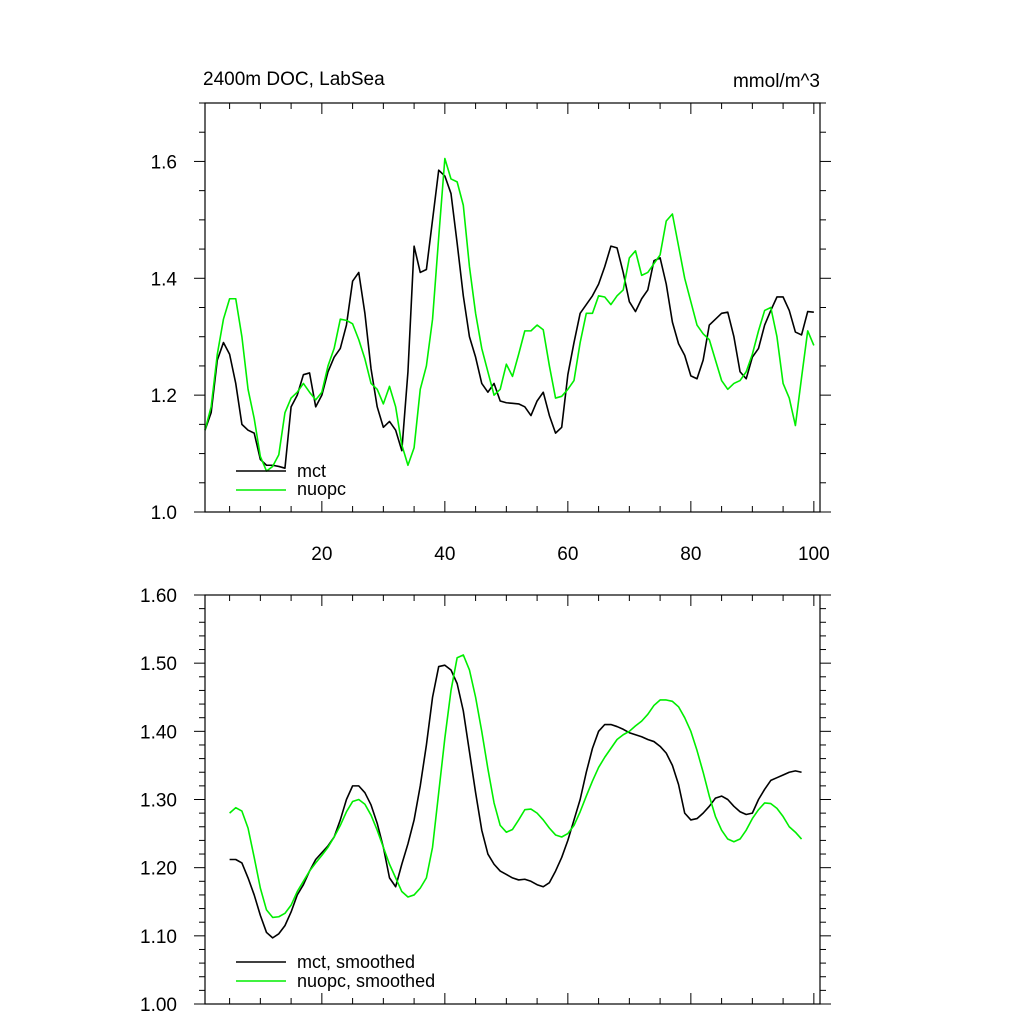 This screenshot has width=1024, height=1029. What do you see at coordinates (164, 513) in the screenshot?
I see `y-tick-label: 1.0` at bounding box center [164, 513].